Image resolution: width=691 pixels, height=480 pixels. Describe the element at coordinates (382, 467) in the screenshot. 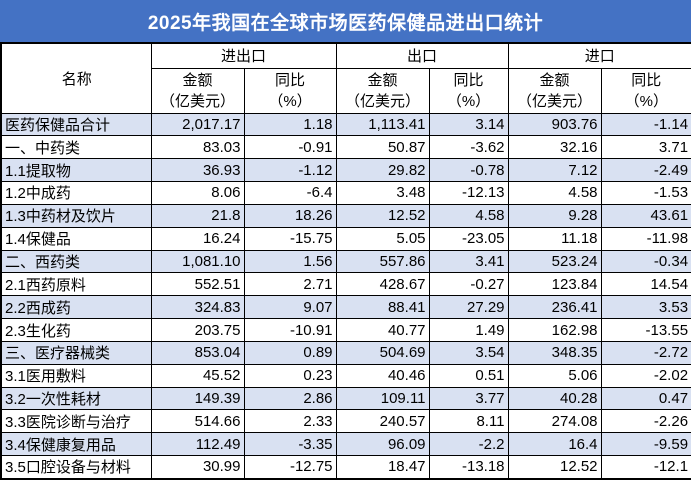

I see `cell-export-amount: 18.47` at that location.